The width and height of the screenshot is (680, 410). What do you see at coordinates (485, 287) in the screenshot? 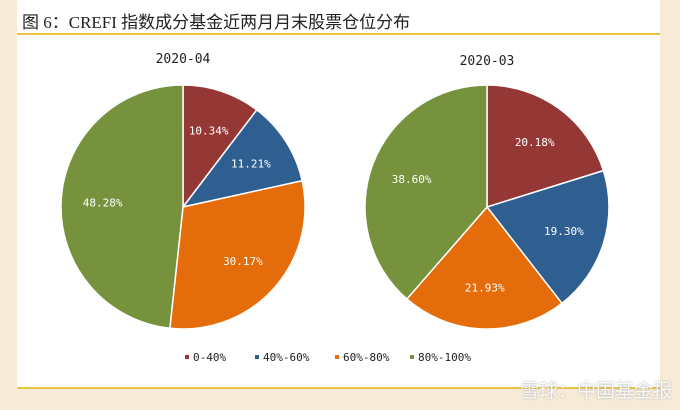
I see `slice-label: 21.93%` at bounding box center [485, 287].